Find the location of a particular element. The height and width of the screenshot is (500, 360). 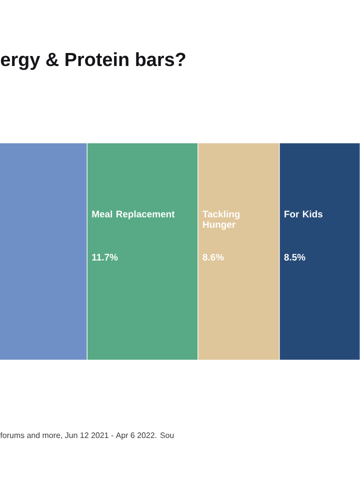

category-label: Meal Replacement is located at coordinates (133, 215).